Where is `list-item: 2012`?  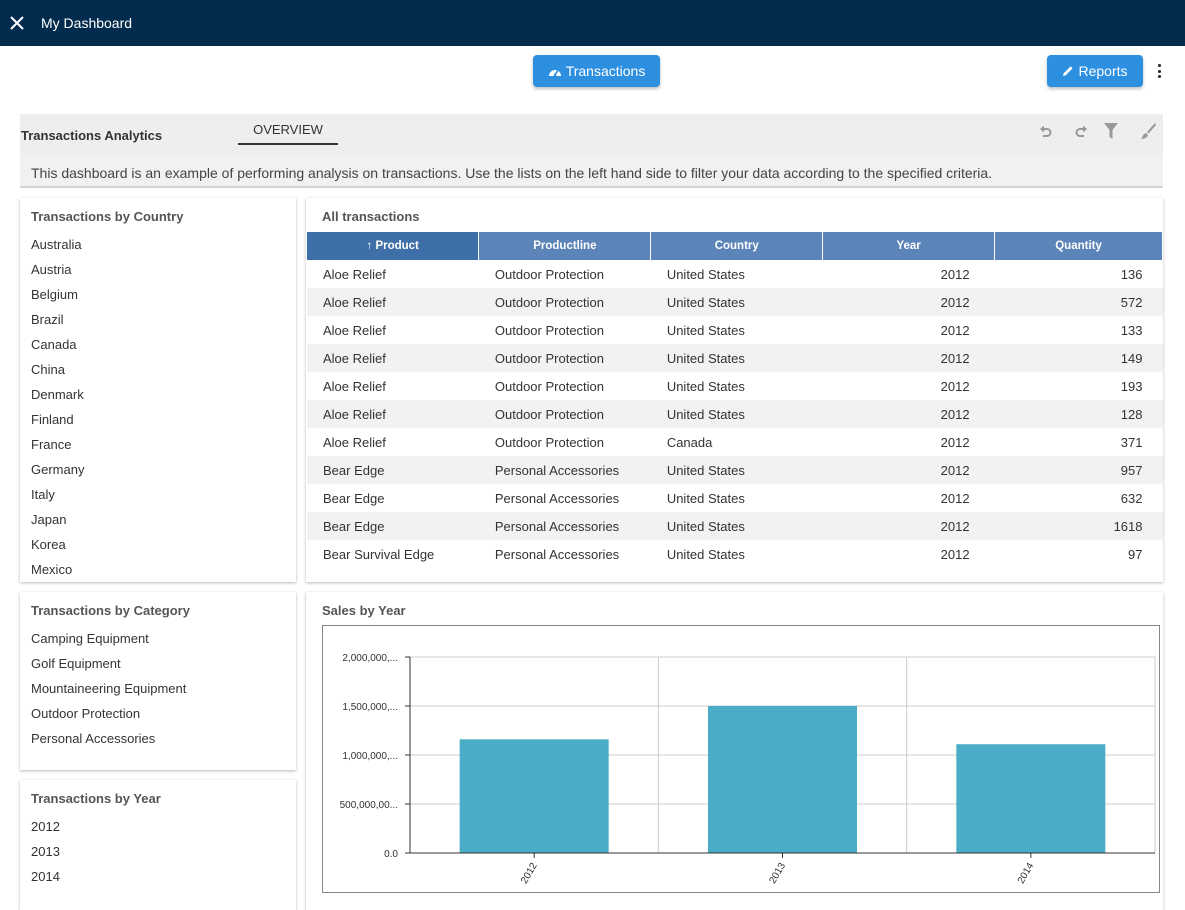
list-item: 2012 is located at coordinates (45, 826).